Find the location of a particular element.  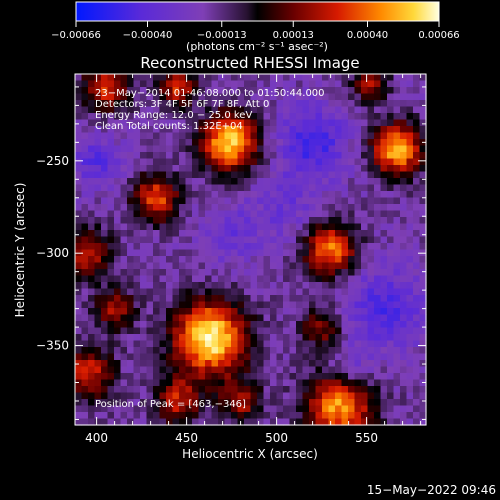

chart-title: Reconstructed RHESSI Image is located at coordinates (249, 63).